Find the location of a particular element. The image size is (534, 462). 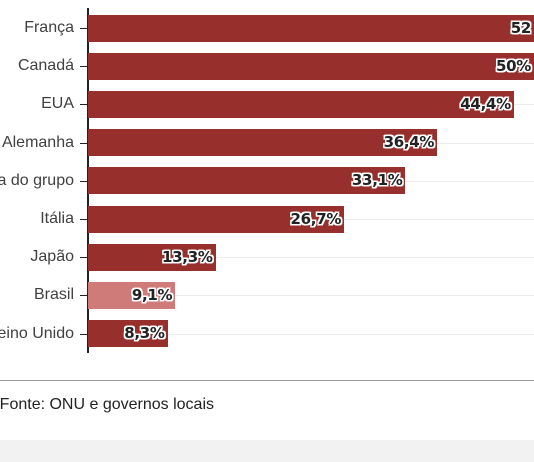

value-label: 9,1% is located at coordinates (152, 295).